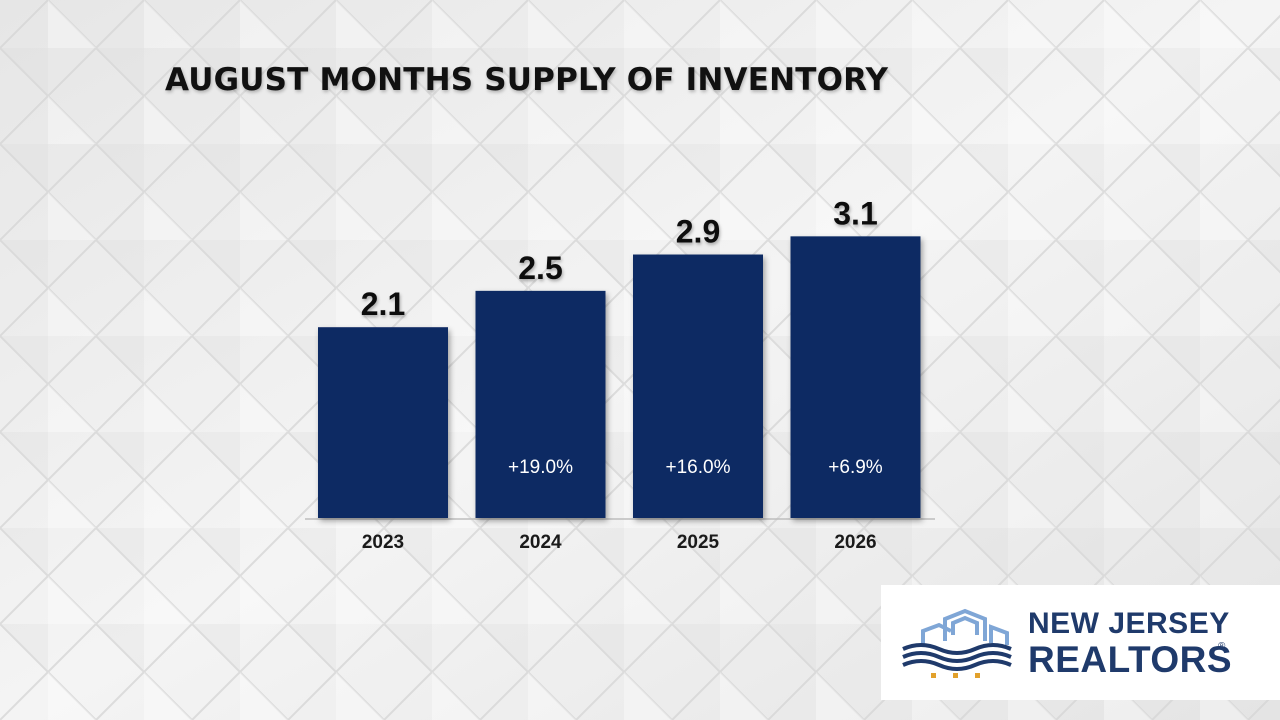  I want to click on bar-2026, so click(855, 377).